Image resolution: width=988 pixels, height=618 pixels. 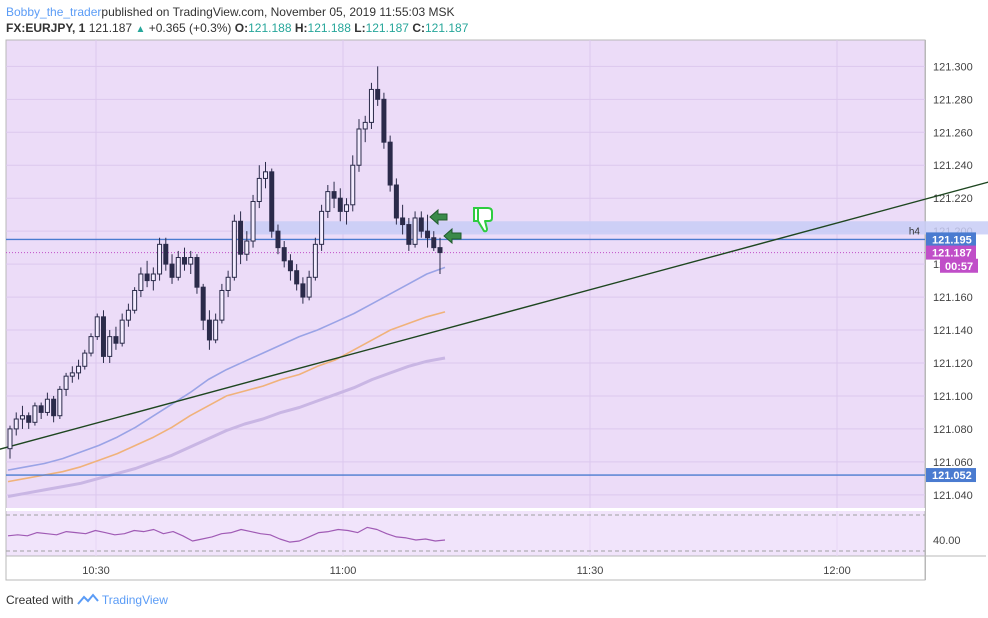 What do you see at coordinates (226, 534) in the screenshot?
I see `oscillator-line` at bounding box center [226, 534].